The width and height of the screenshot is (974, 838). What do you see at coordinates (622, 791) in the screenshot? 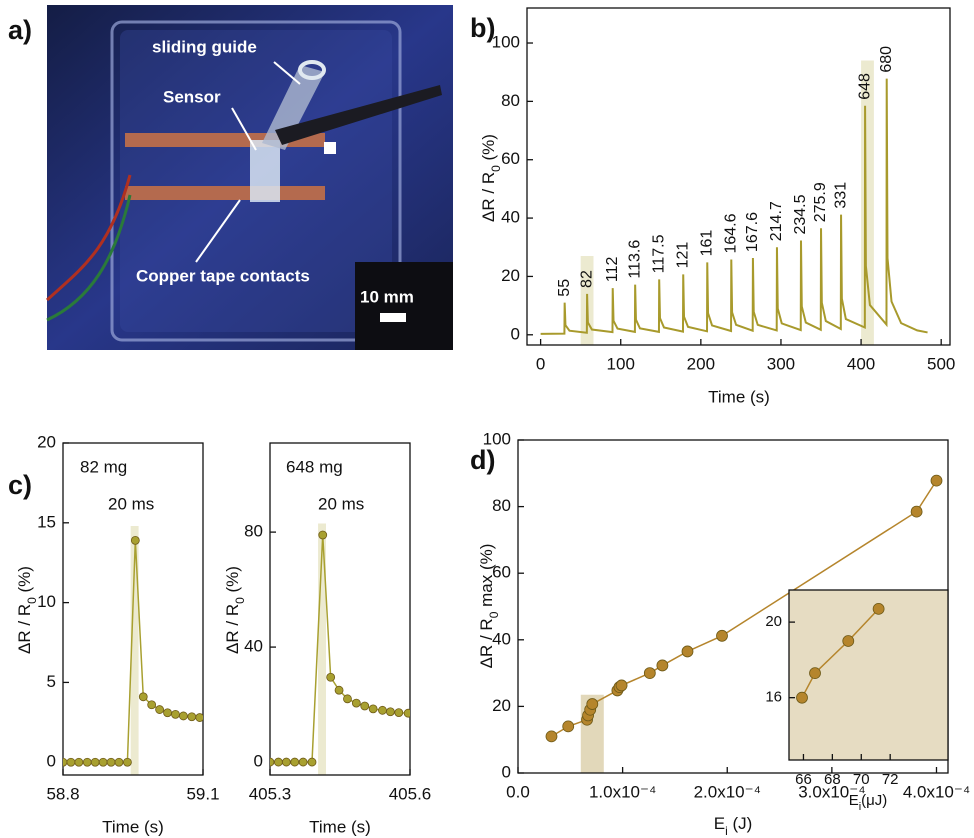
I see `x-tick-label: 1.0x10⁻⁴` at bounding box center [622, 791].